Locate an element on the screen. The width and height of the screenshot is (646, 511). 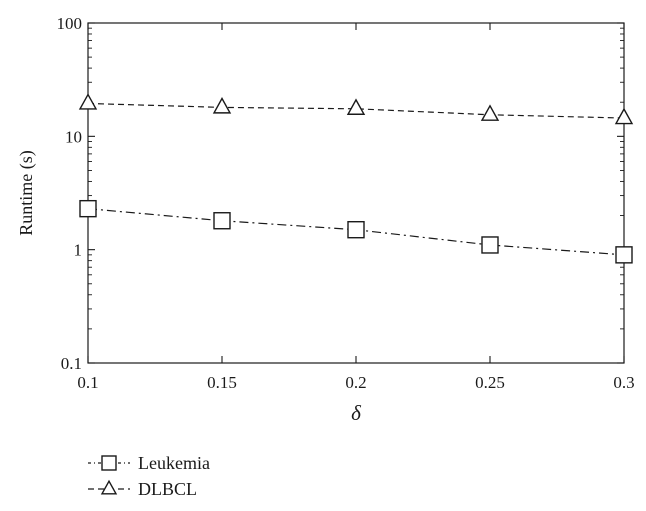
series-dlbcl is located at coordinates (356, 109).